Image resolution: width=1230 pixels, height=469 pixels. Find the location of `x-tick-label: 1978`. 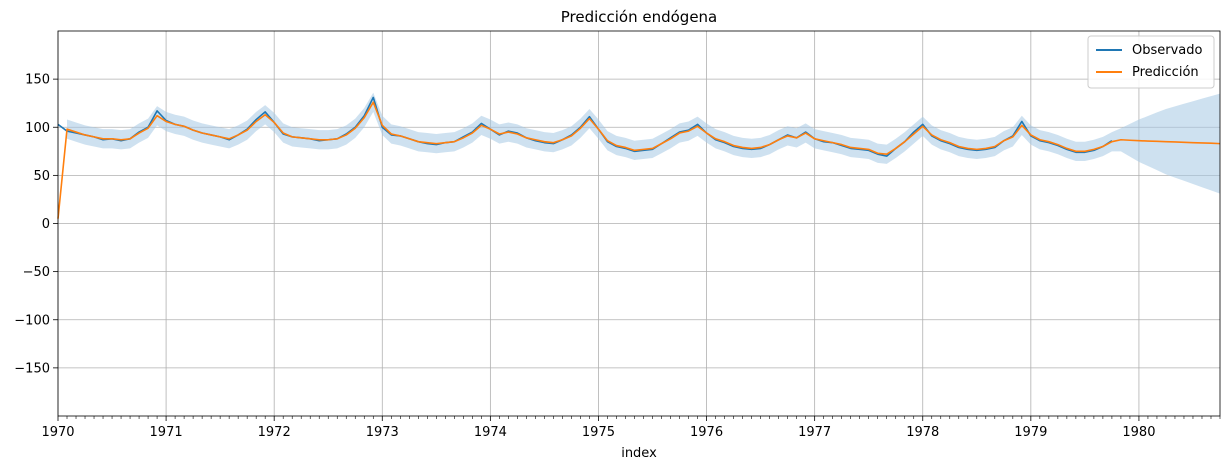

x-tick-label: 1978 is located at coordinates (922, 432).